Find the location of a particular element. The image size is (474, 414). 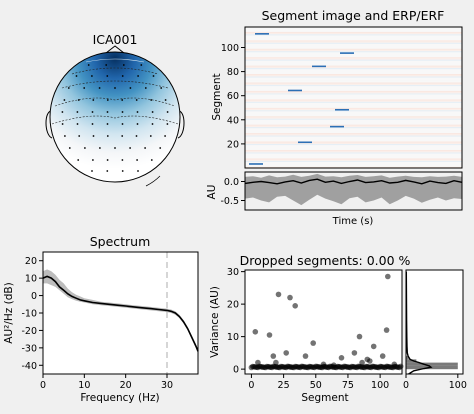

nose is located at coordinates (115, 49).